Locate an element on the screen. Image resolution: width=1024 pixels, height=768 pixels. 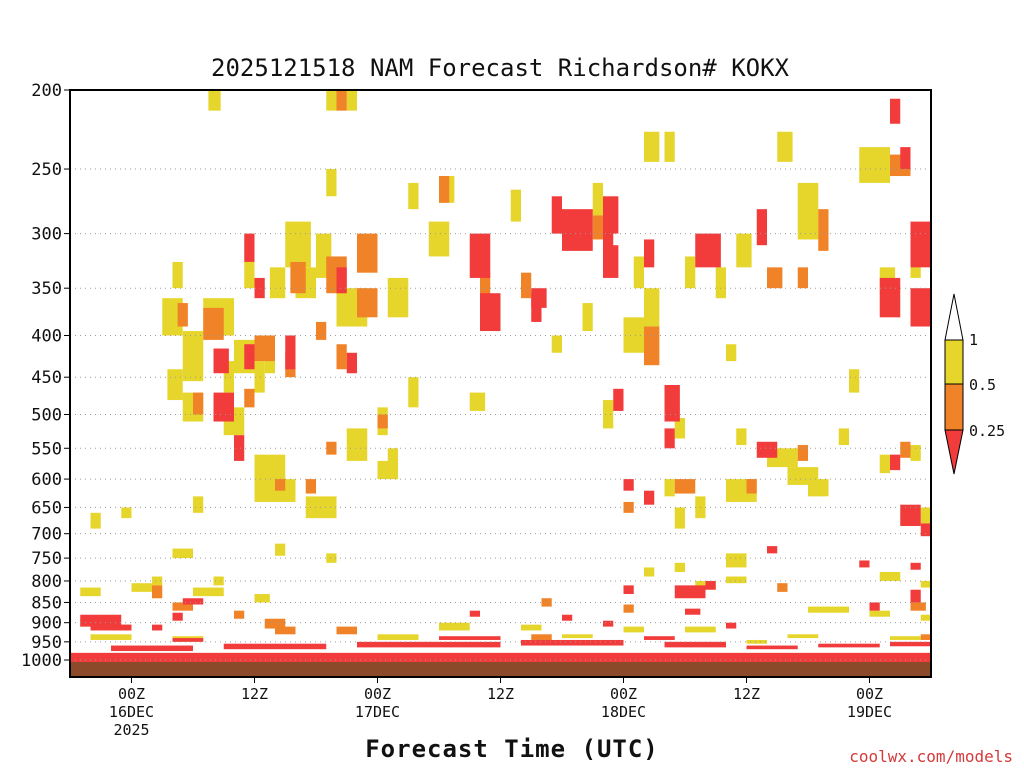
y-tick-label: 500 is located at coordinates (46, 416).